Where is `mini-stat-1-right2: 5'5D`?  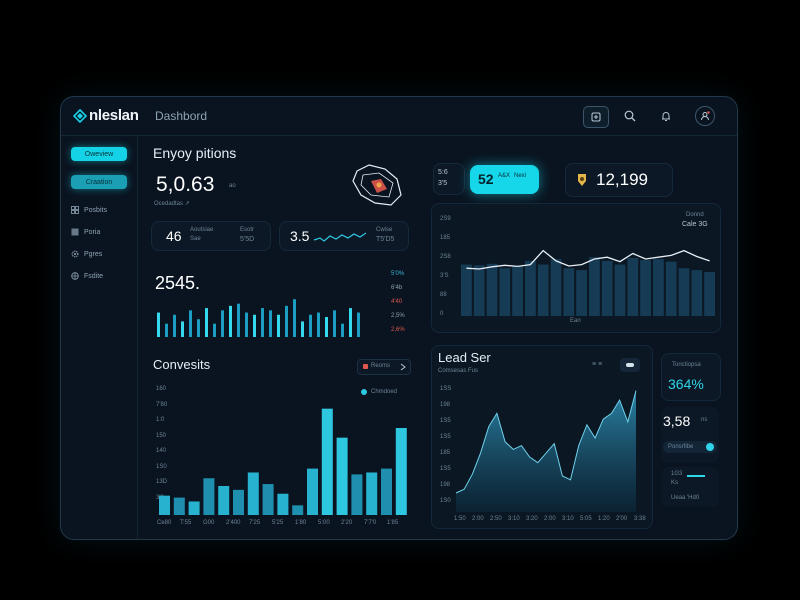 mini-stat-1-right2: 5'5D is located at coordinates (247, 239).